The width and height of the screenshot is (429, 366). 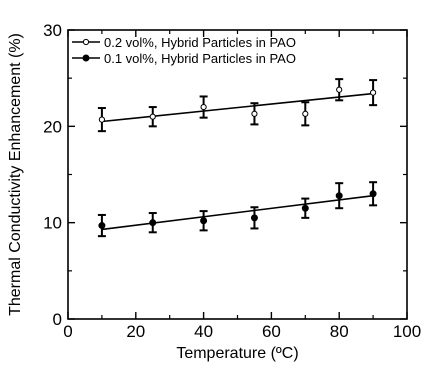 What do you see at coordinates (237, 353) in the screenshot?
I see `x-axis-title: Temperature (ºC)` at bounding box center [237, 353].